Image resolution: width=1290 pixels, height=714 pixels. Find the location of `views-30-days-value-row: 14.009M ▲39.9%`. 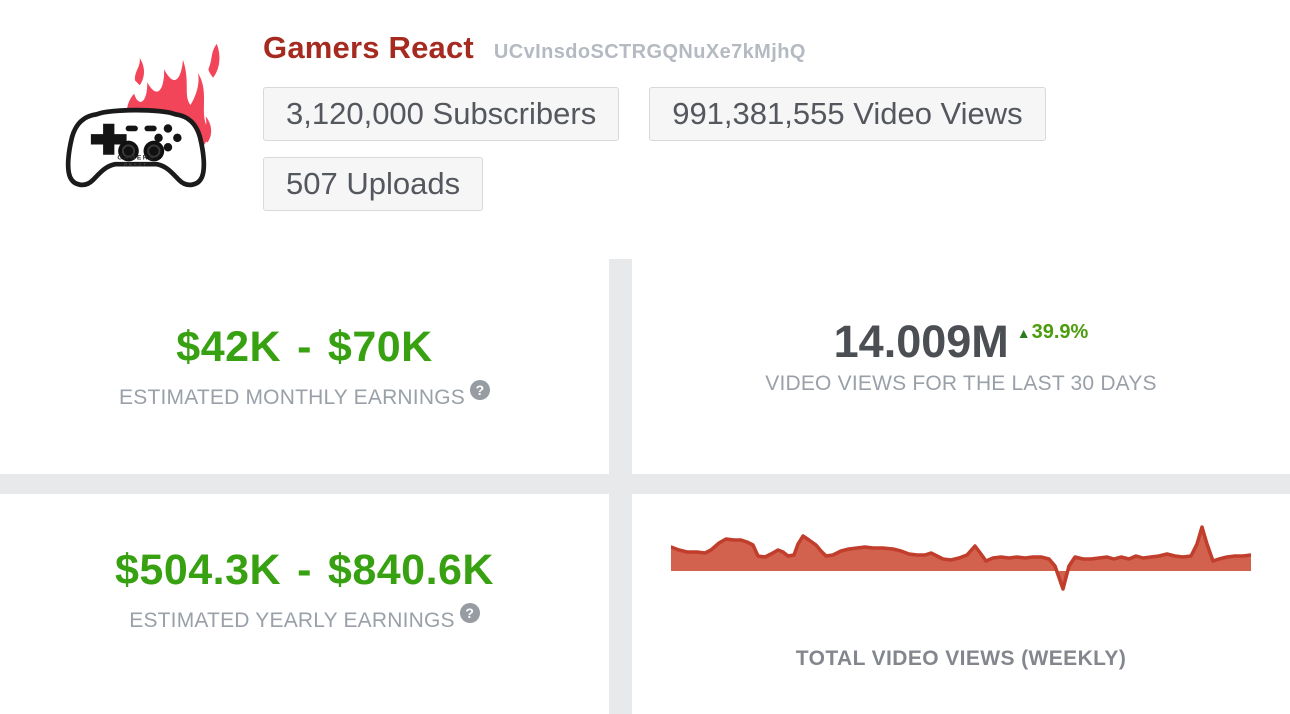

views-30-days-value-row: 14.009M ▲39.9% is located at coordinates (961, 341).